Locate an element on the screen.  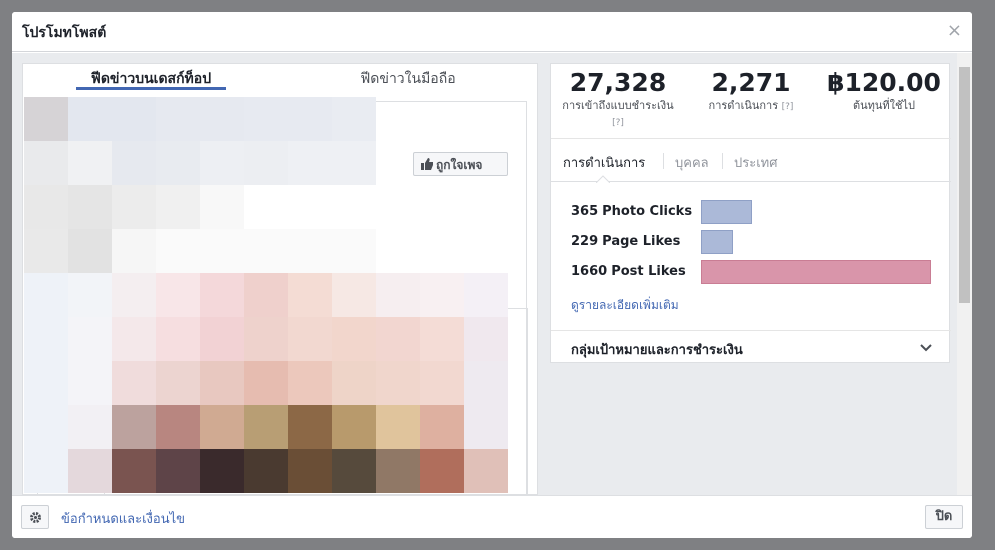
action-name: Post Likes is located at coordinates (648, 271).